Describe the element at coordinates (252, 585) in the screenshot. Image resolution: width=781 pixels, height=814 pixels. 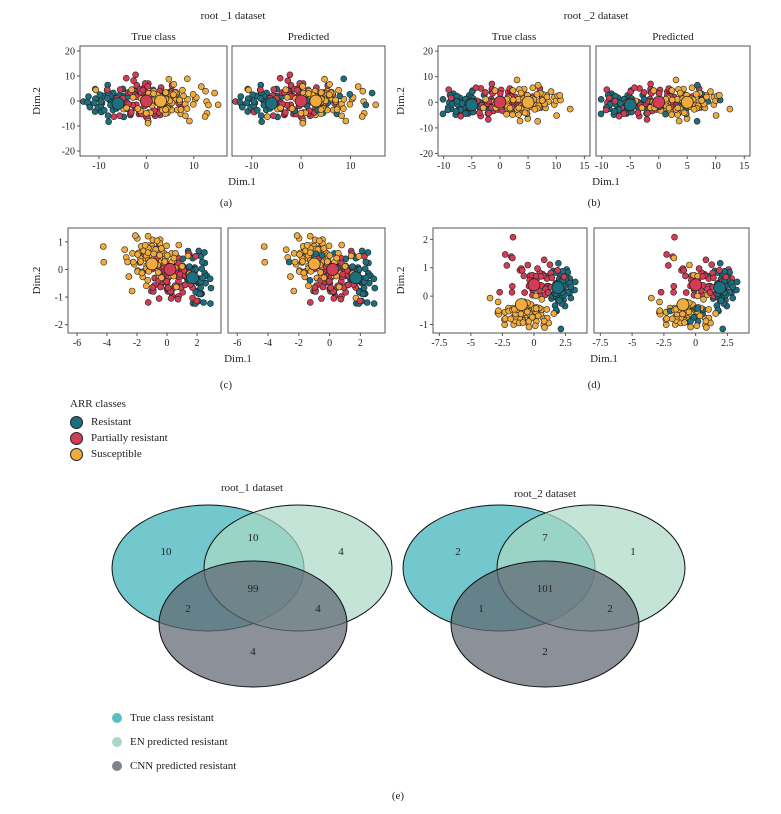
I see `venn-root1: root_1 dataset 10 10 4 99 2 4 4` at that location.